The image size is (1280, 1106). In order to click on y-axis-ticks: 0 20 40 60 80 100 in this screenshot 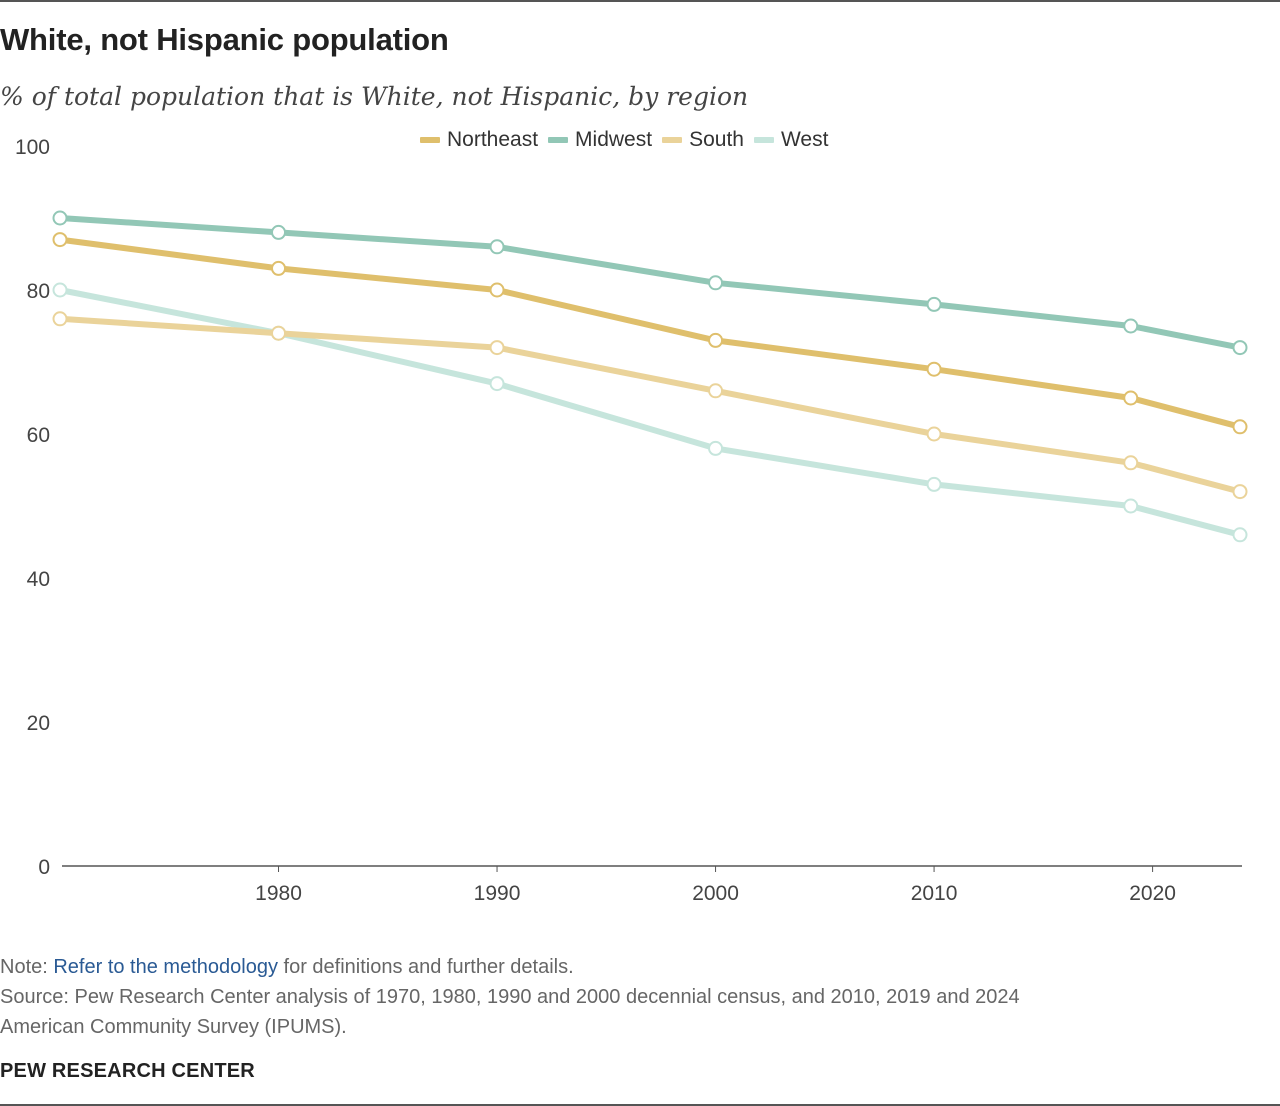, I will do `click(32, 507)`.